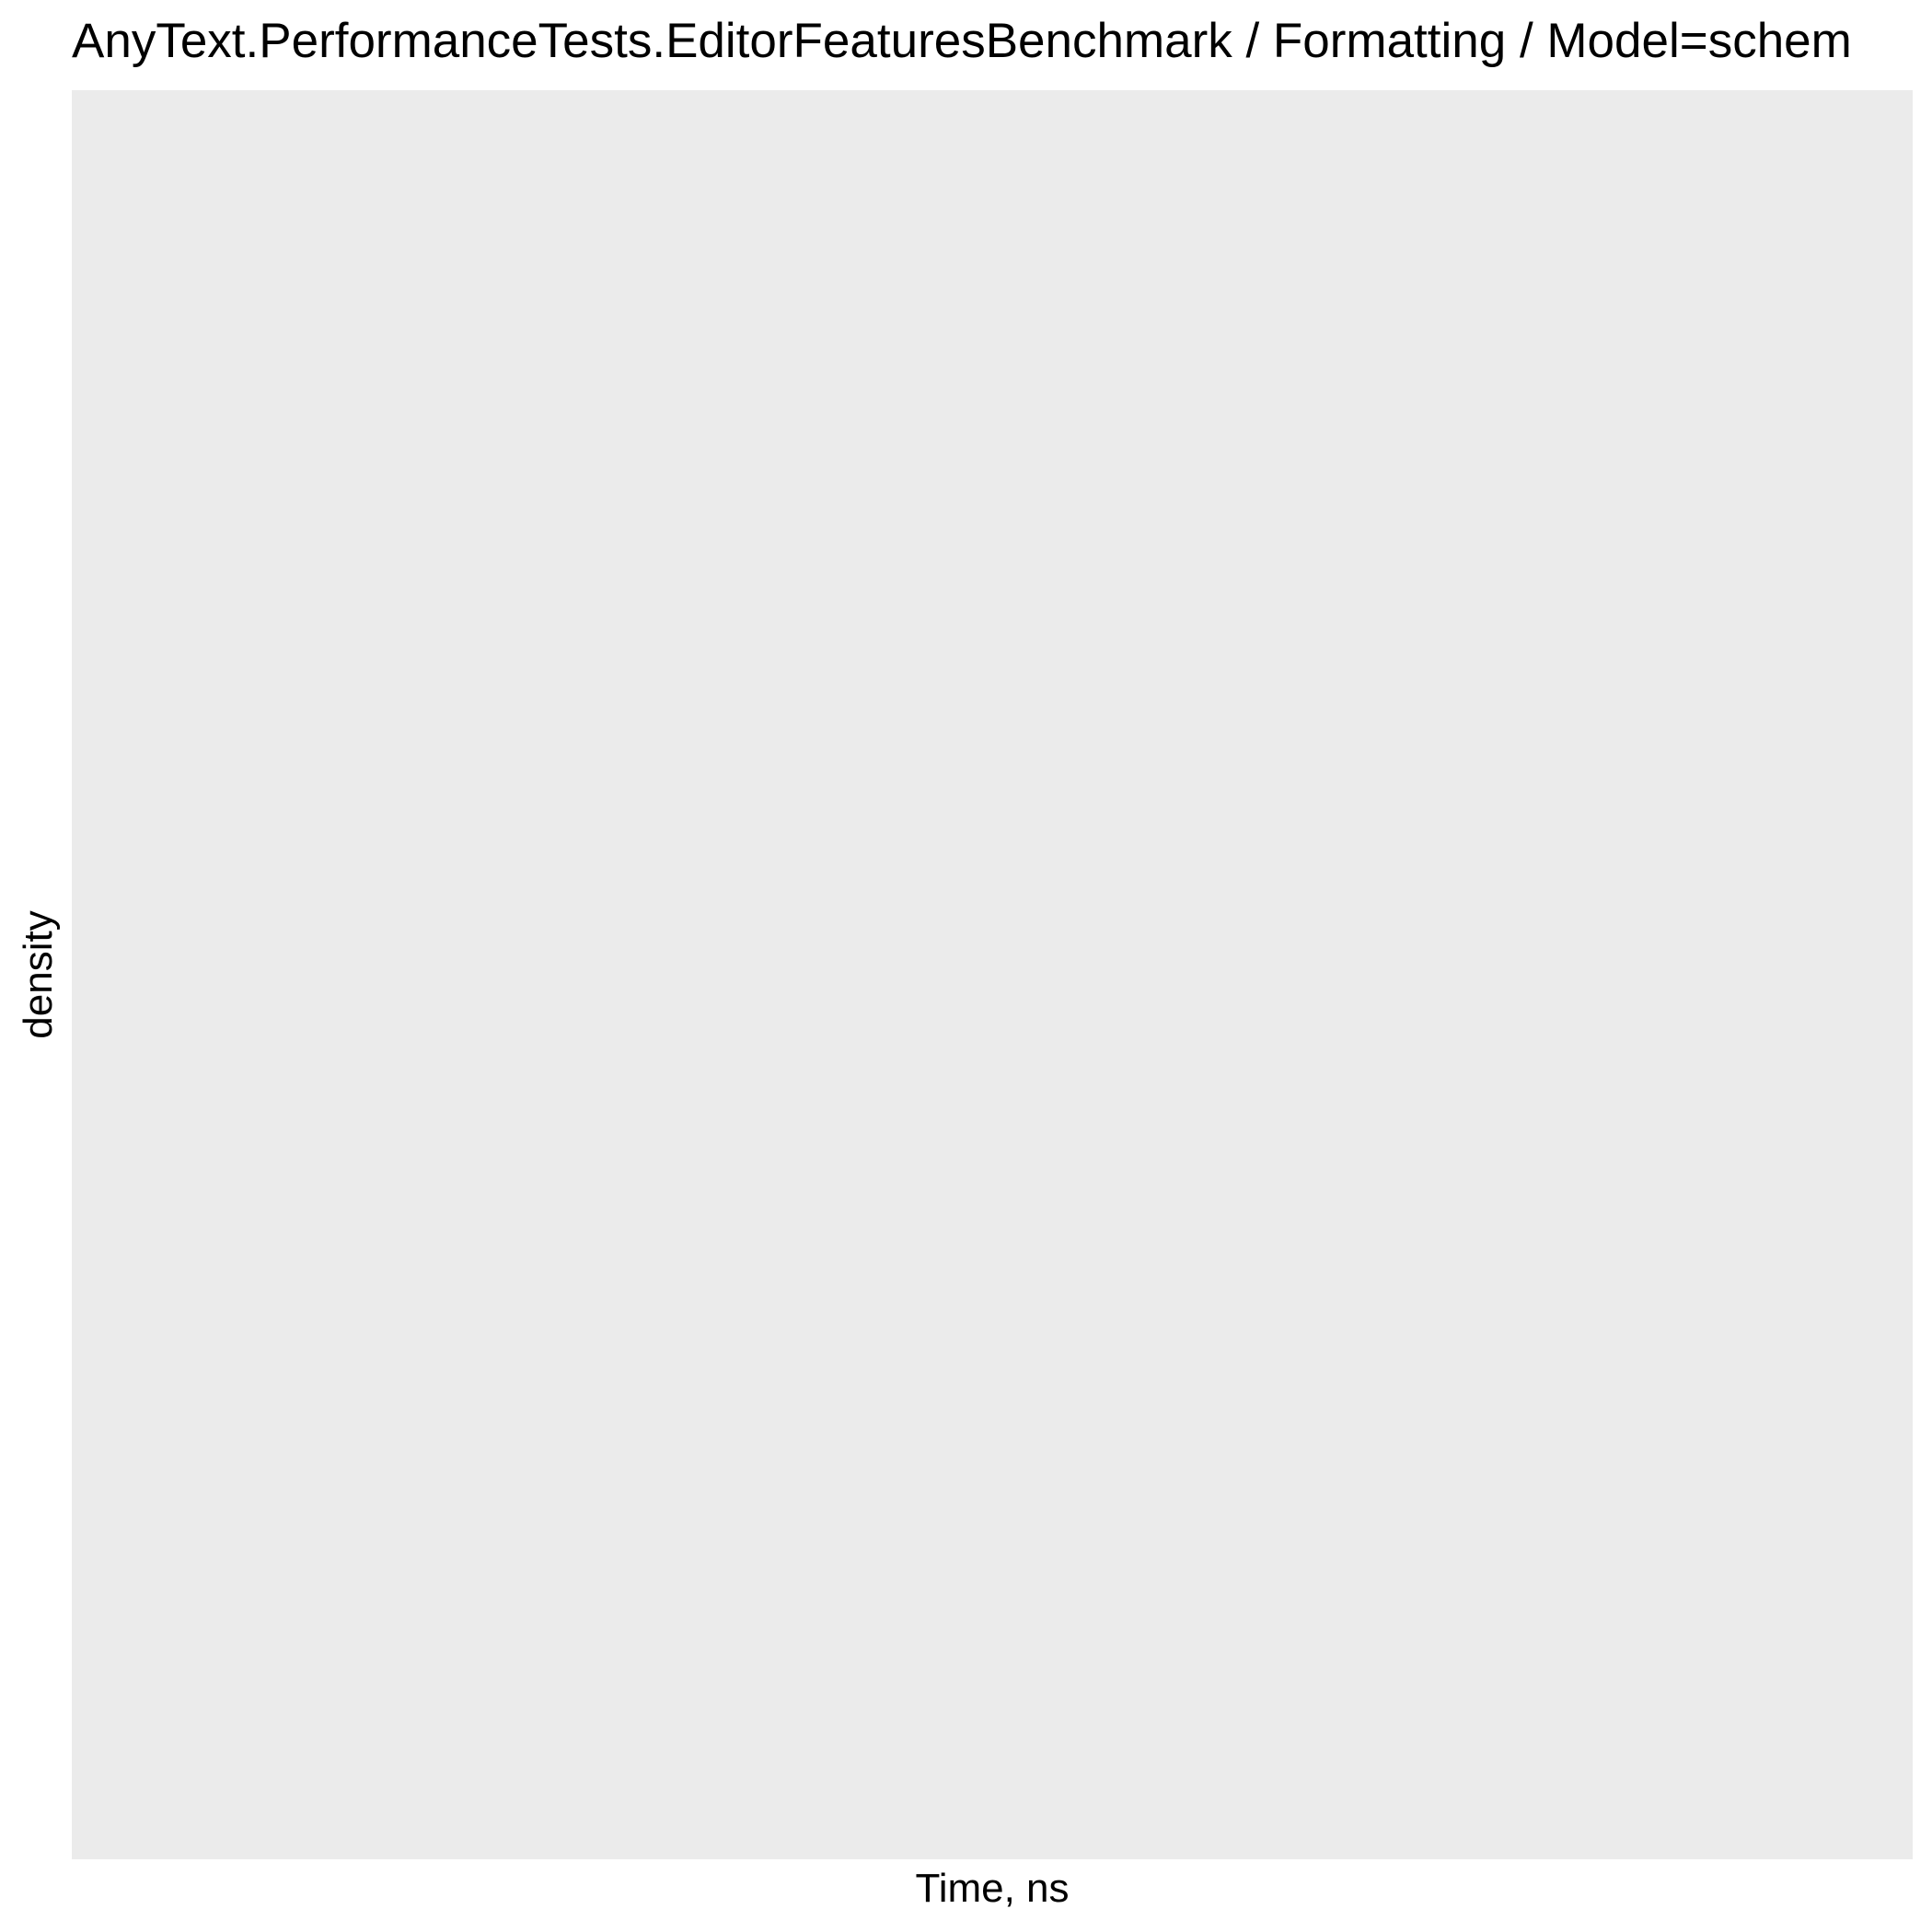 This screenshot has width=1932, height=1932. What do you see at coordinates (993, 1889) in the screenshot?
I see `x-axis-label: Time, ns` at bounding box center [993, 1889].